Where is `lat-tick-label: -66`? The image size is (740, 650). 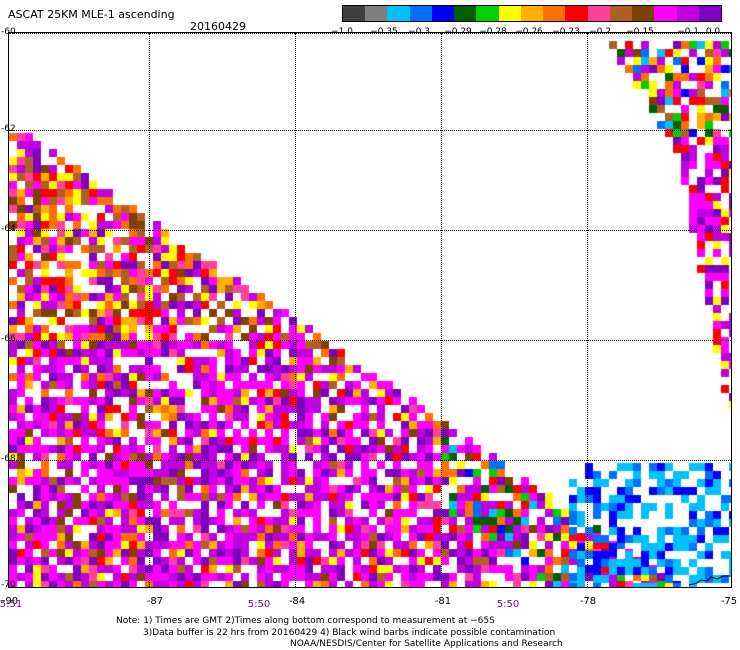 lat-tick-label: -66 is located at coordinates (8, 339).